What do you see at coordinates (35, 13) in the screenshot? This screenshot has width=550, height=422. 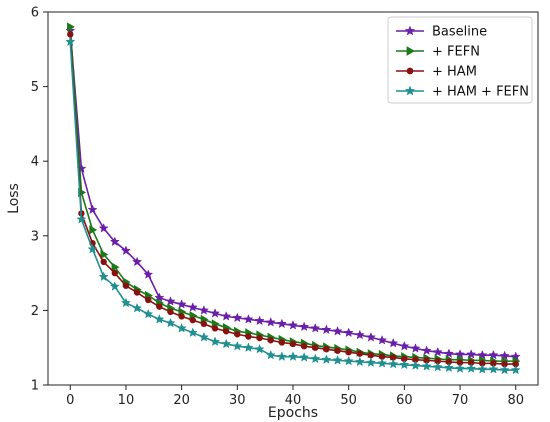 I see `y-tick-label: 6` at bounding box center [35, 13].